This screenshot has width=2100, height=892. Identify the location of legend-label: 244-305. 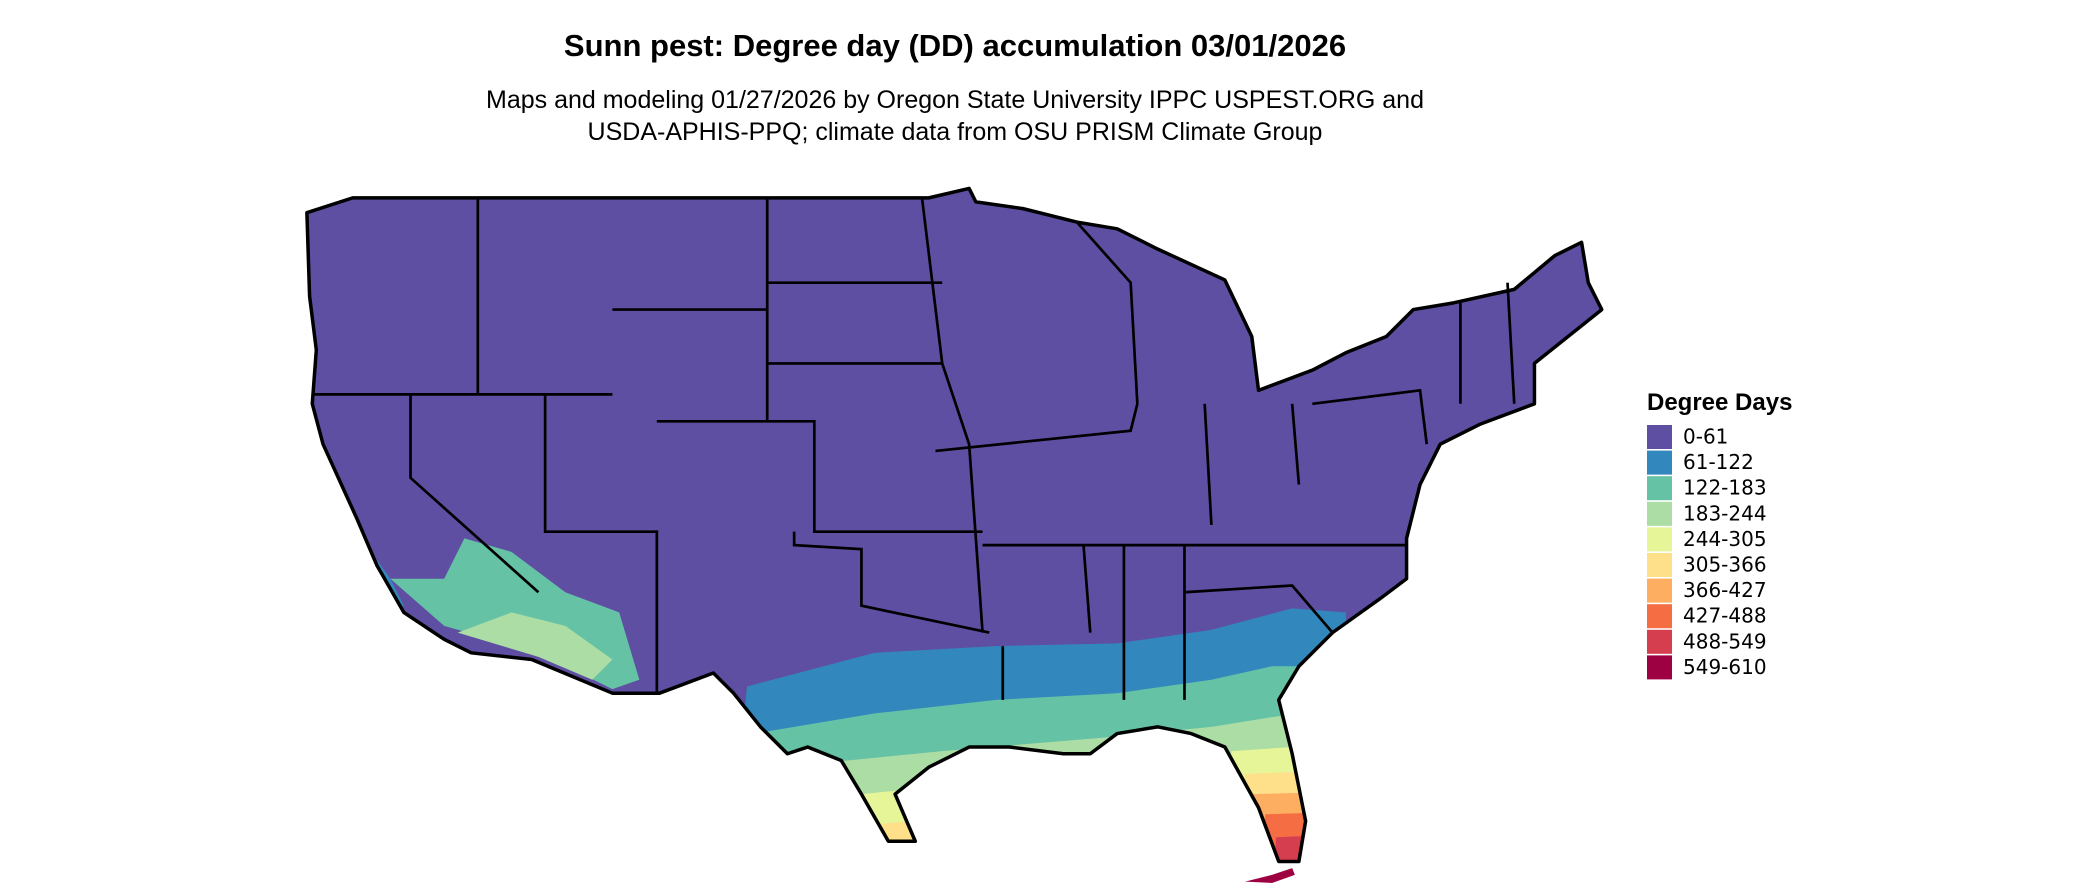
(1725, 539).